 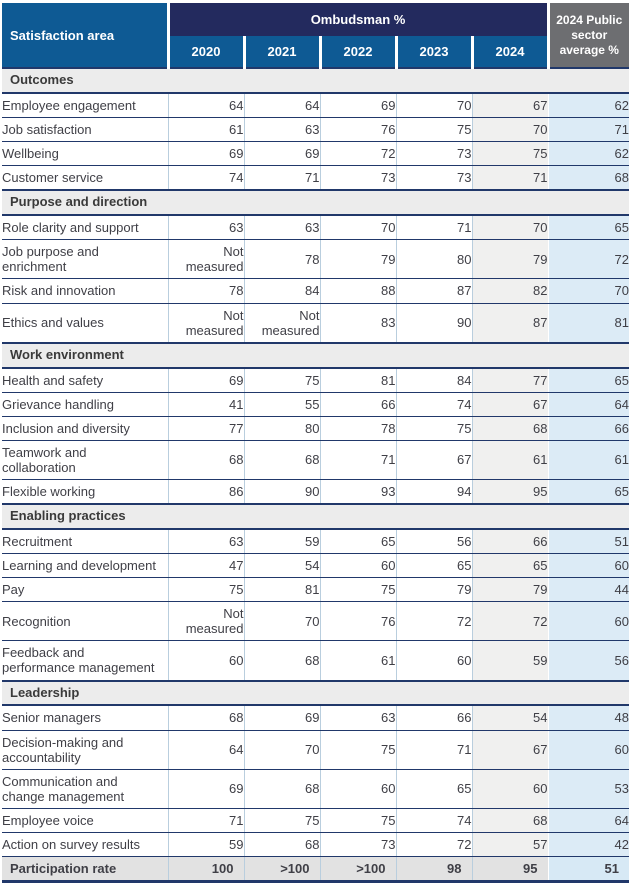 What do you see at coordinates (85, 460) in the screenshot?
I see `row-label-teamwork-and-collaboration: Teamwork and collaboration` at bounding box center [85, 460].